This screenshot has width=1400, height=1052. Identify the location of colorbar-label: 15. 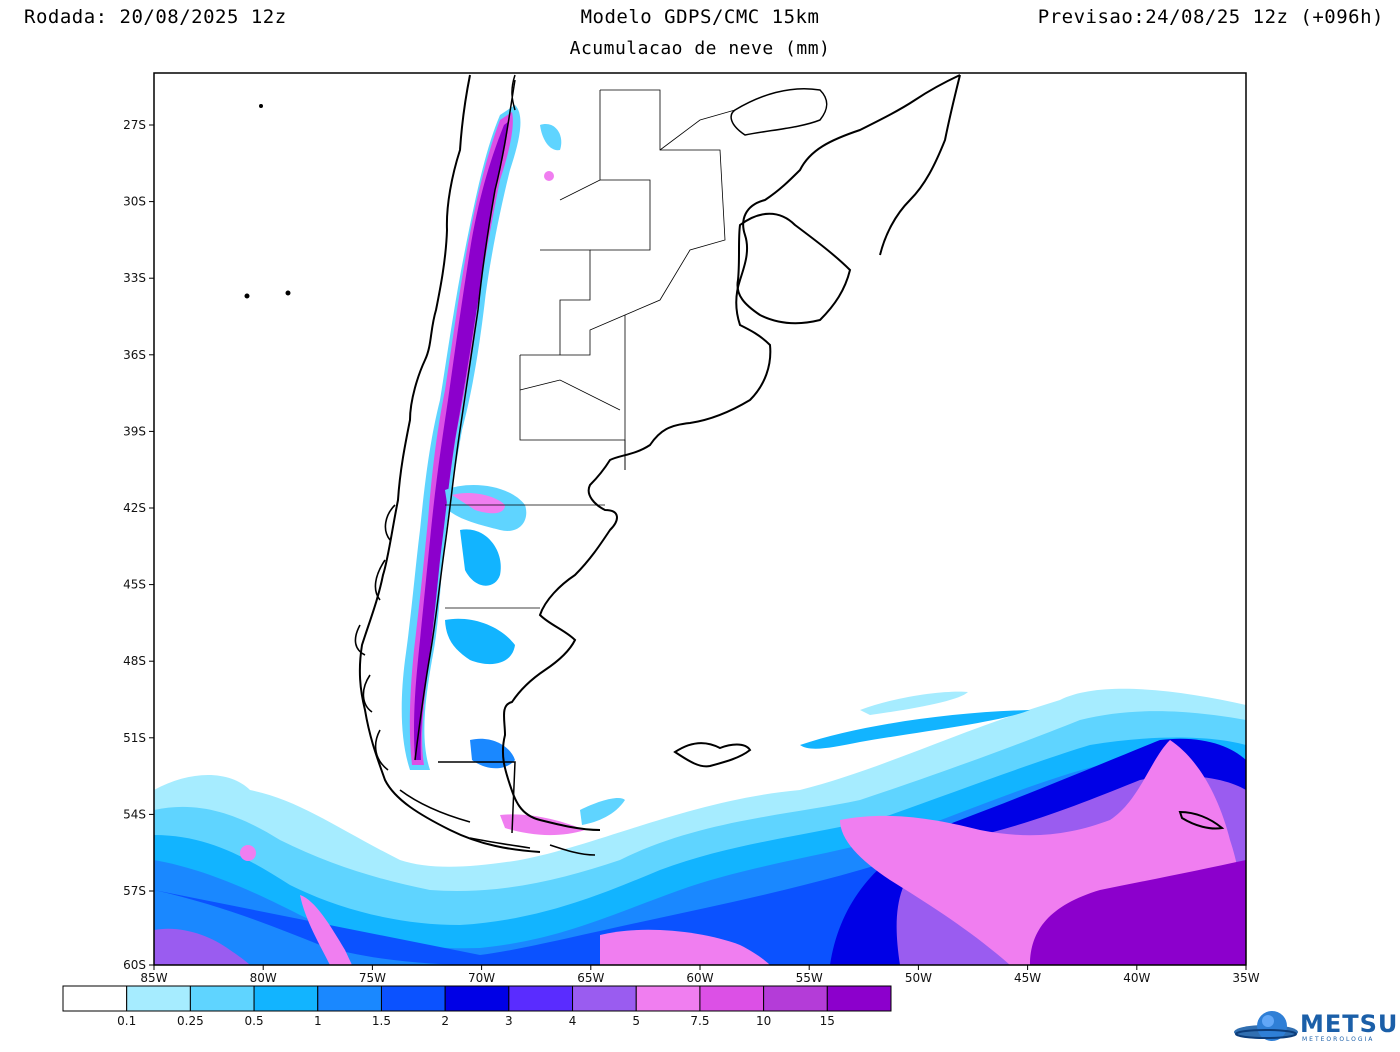
(827, 1021).